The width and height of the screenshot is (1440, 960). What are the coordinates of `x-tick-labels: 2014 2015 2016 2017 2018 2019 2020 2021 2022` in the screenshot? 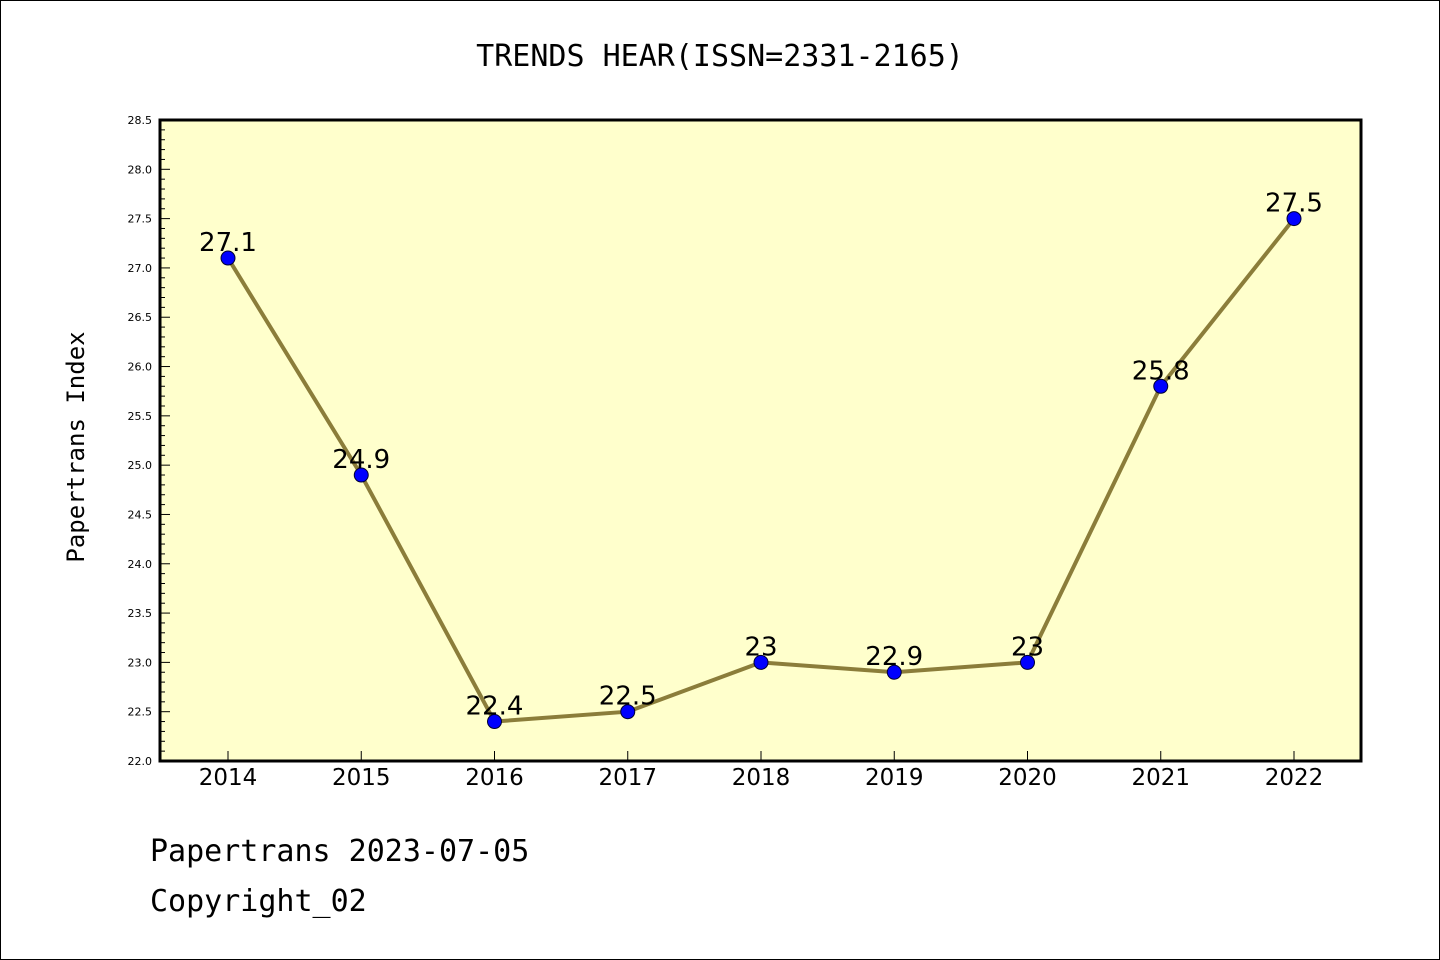 It's located at (761, 771).